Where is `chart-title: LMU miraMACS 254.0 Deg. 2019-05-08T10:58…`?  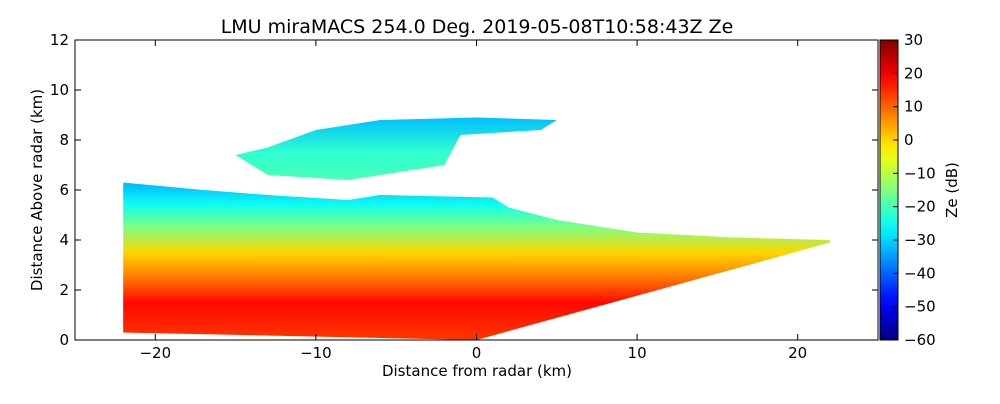
chart-title: LMU miraMACS 254.0 Deg. 2019-05-08T10:58… is located at coordinates (477, 27).